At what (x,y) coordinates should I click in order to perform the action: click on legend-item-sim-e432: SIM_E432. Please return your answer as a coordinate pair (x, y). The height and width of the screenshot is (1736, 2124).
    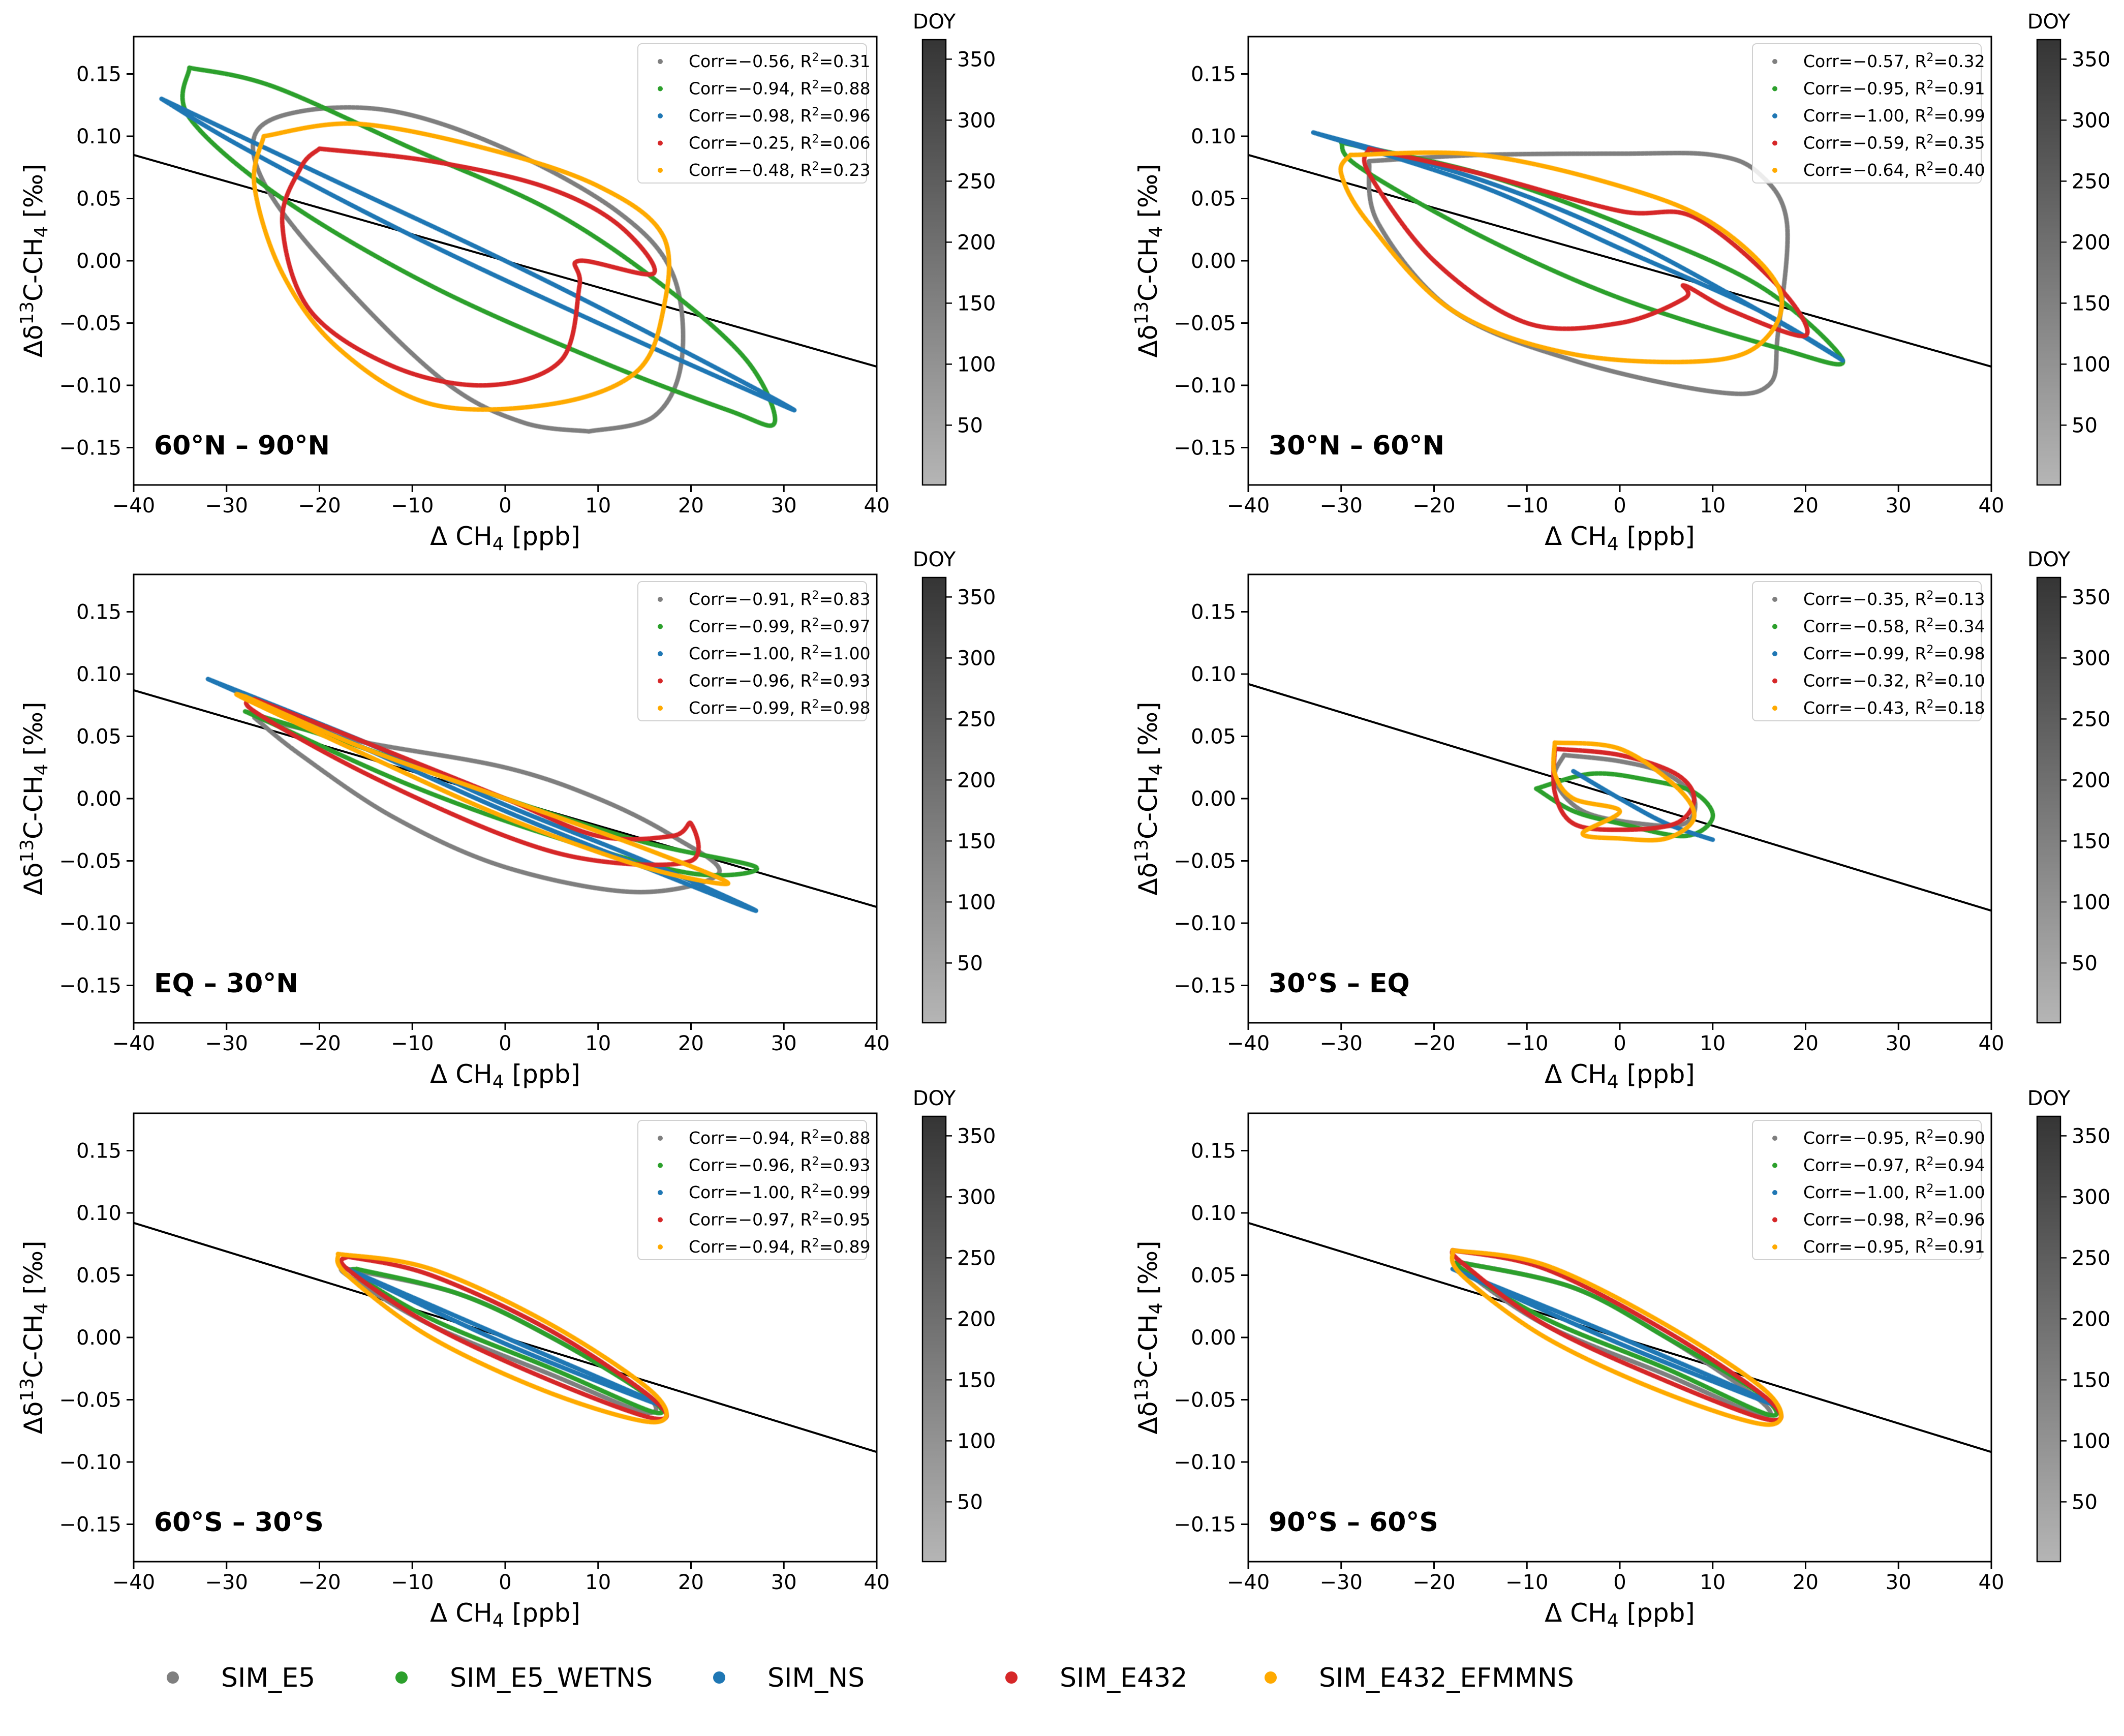
    Looking at the image, I should click on (1096, 1678).